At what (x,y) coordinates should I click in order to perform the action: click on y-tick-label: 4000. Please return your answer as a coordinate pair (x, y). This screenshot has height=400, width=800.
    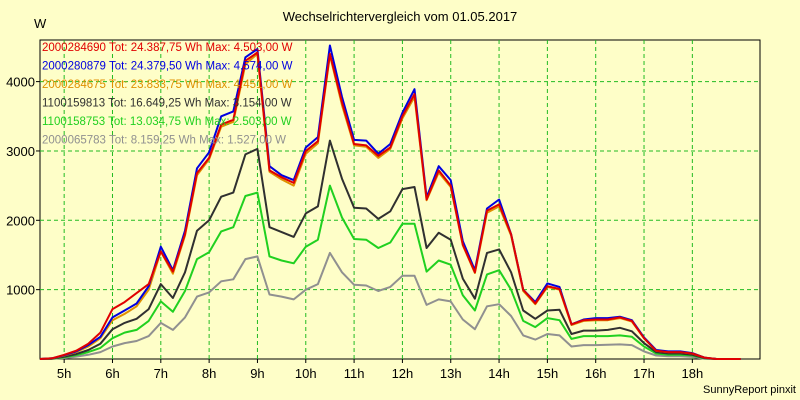
    Looking at the image, I should click on (20, 82).